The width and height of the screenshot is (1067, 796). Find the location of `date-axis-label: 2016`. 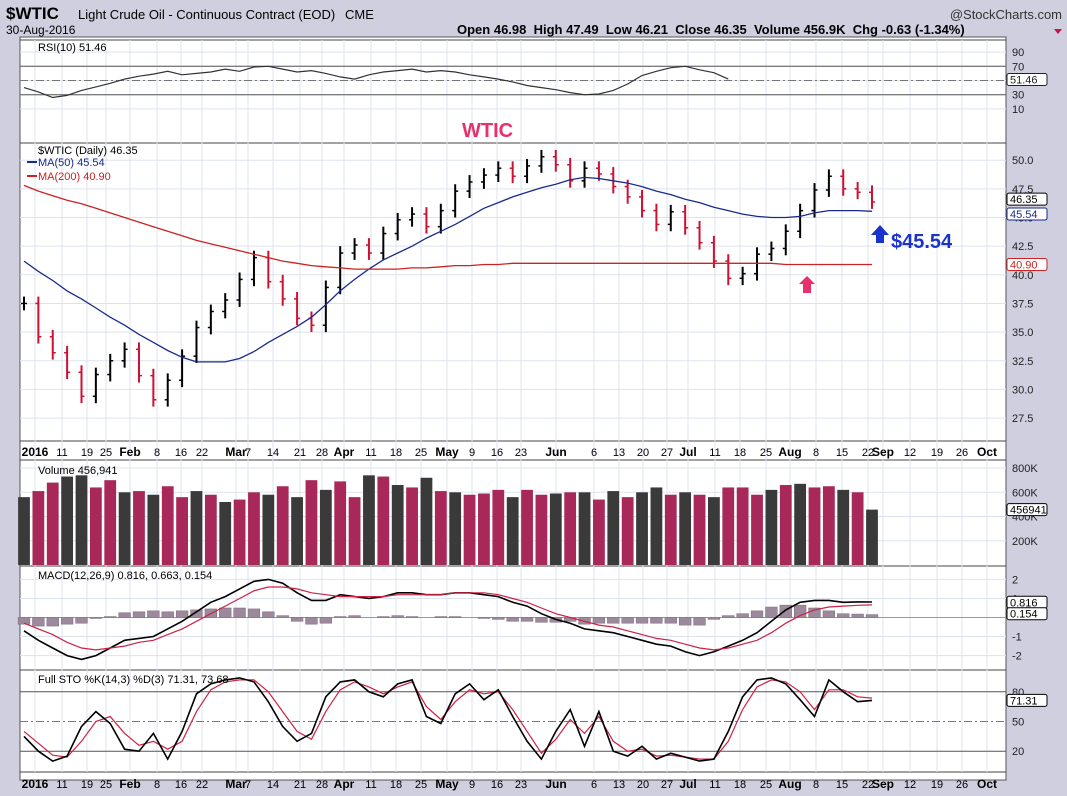

date-axis-label: 2016 is located at coordinates (35, 784).